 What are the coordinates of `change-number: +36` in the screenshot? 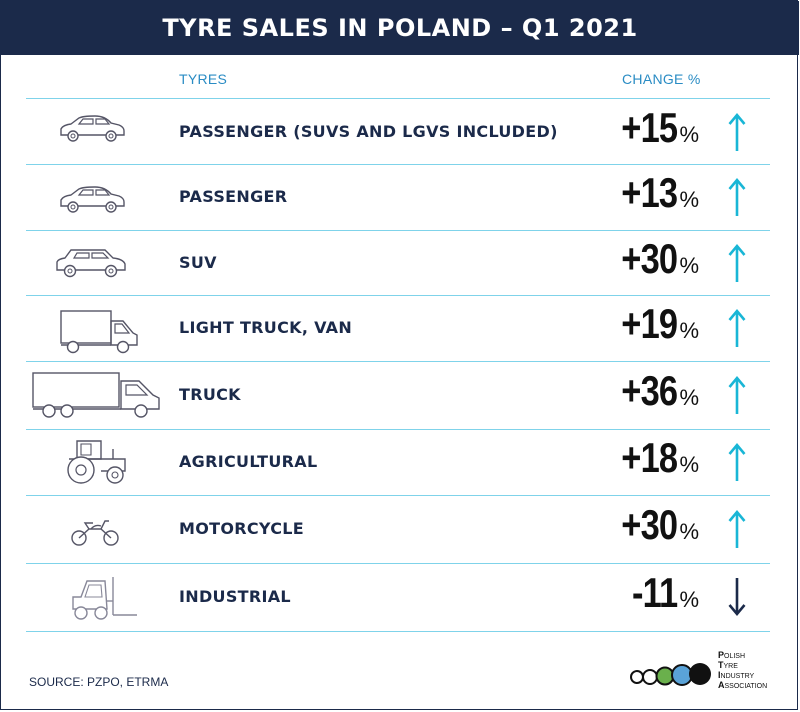 It's located at (649, 390).